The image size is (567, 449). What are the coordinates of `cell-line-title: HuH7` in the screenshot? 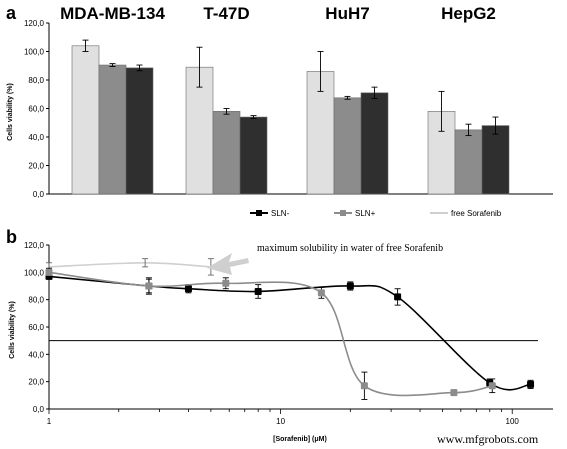 It's located at (347, 13).